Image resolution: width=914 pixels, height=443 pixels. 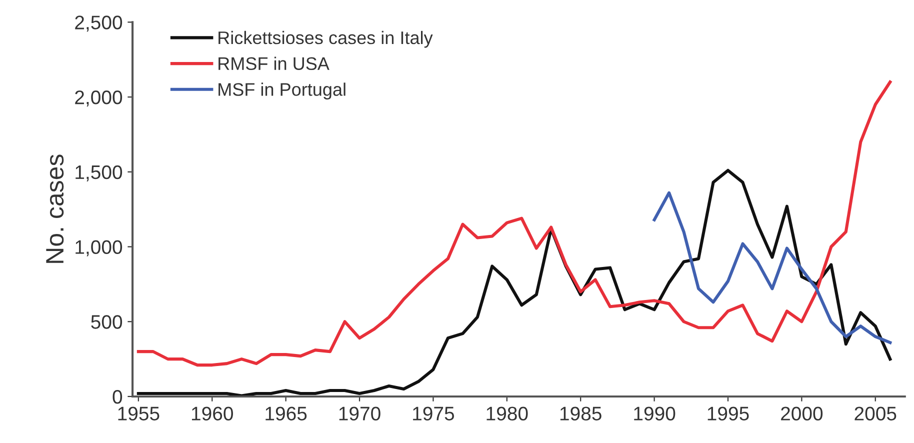 What do you see at coordinates (802, 413) in the screenshot?
I see `x-tick-label: 2000` at bounding box center [802, 413].